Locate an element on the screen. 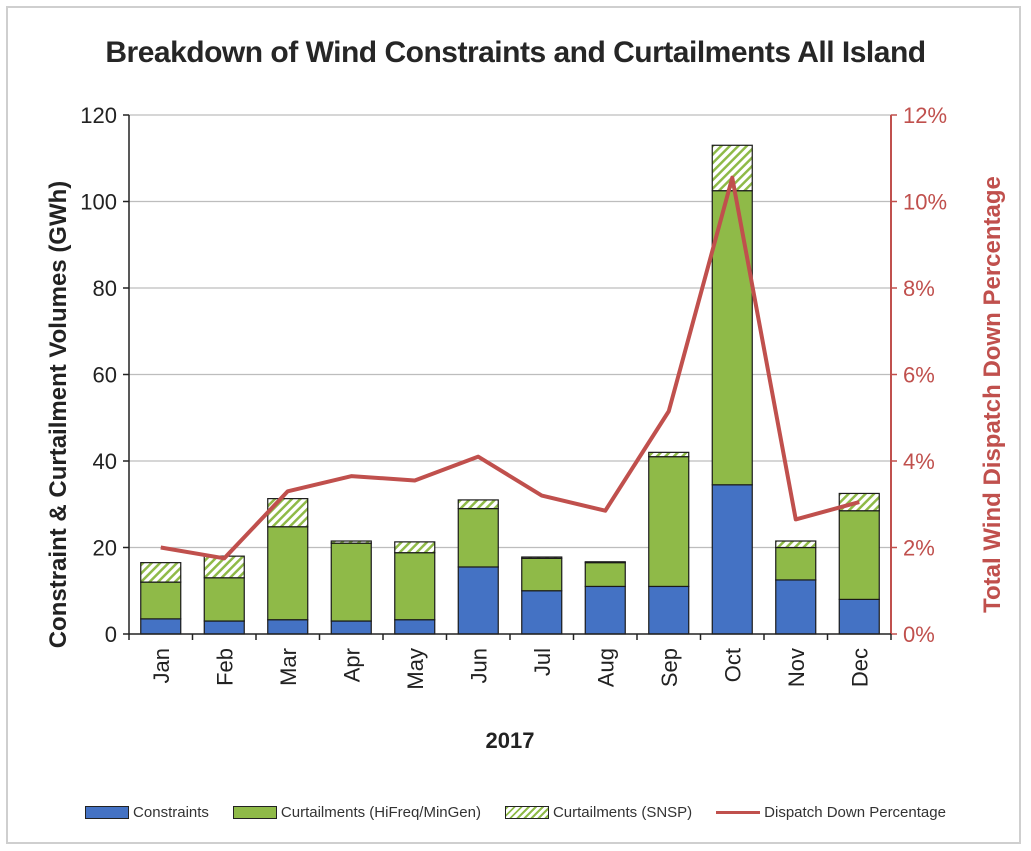 This screenshot has height=851, width=1031. y-axis-title: Constraint & Curtailment Volumes (GWh) is located at coordinates (58, 415).